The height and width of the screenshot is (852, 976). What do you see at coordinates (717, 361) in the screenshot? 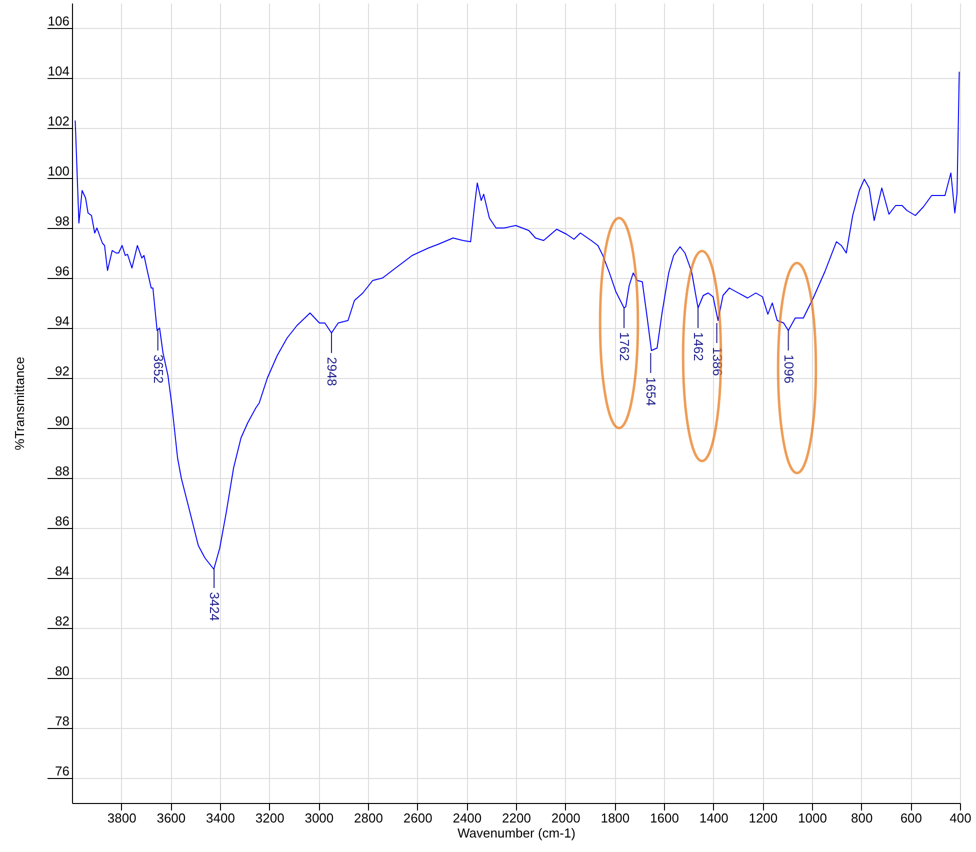
I see `annotation: 1386` at bounding box center [717, 361].